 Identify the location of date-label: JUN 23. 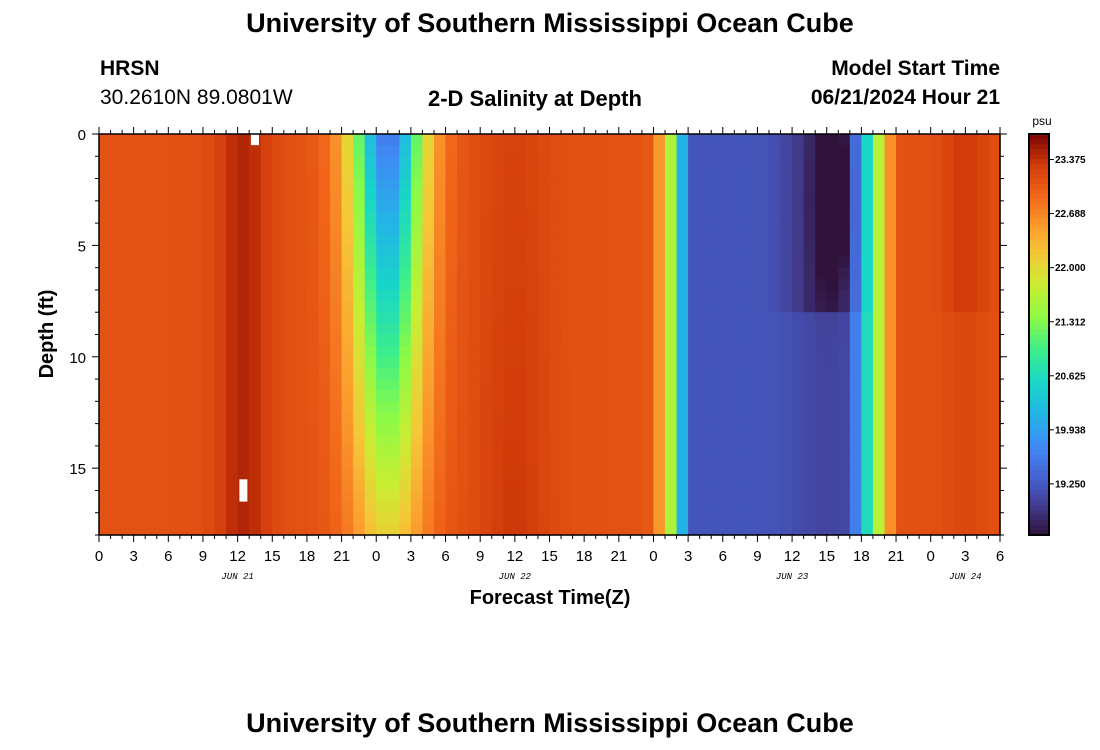
(792, 577).